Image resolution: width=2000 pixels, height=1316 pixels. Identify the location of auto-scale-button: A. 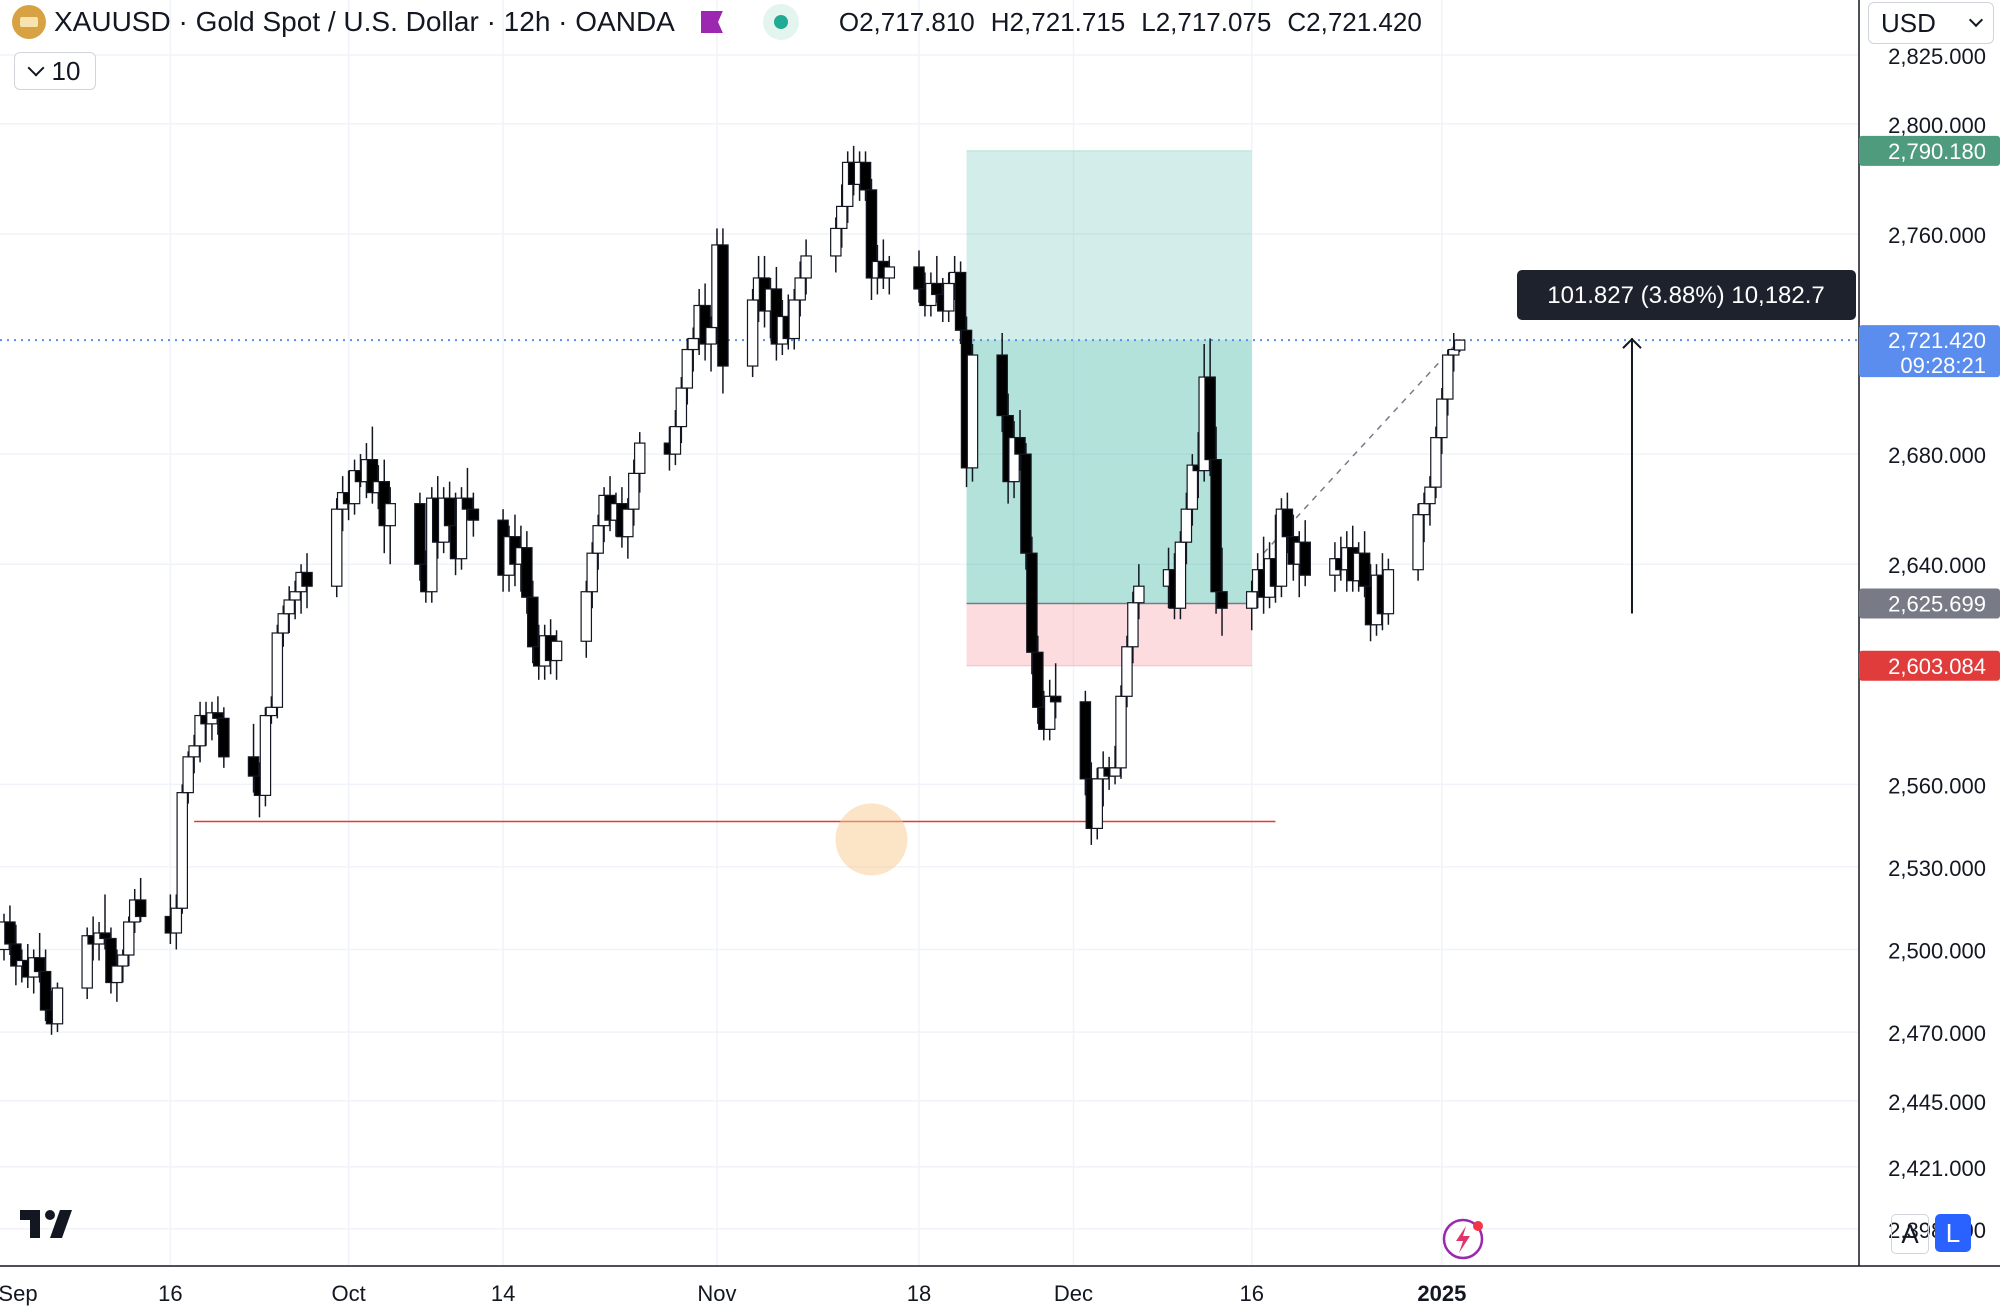
(1910, 1234).